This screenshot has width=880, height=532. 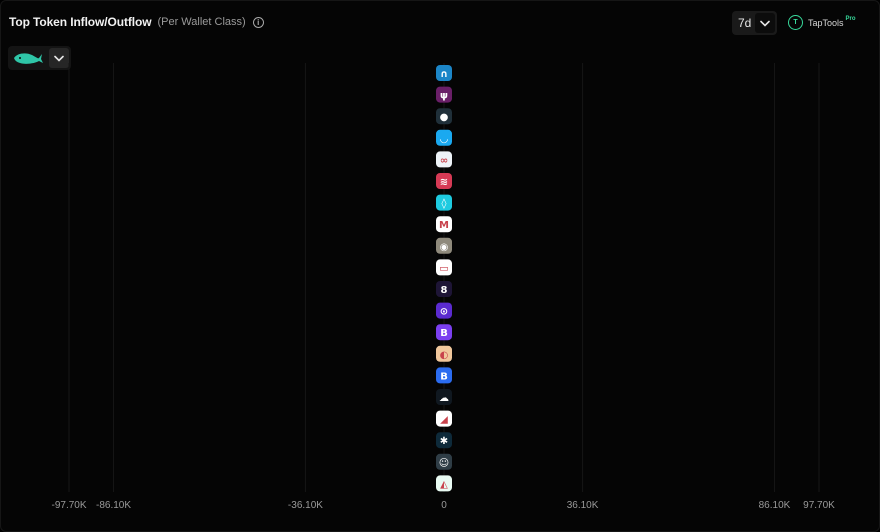 What do you see at coordinates (775, 505) in the screenshot?
I see `x-tick-label: 86.10K` at bounding box center [775, 505].